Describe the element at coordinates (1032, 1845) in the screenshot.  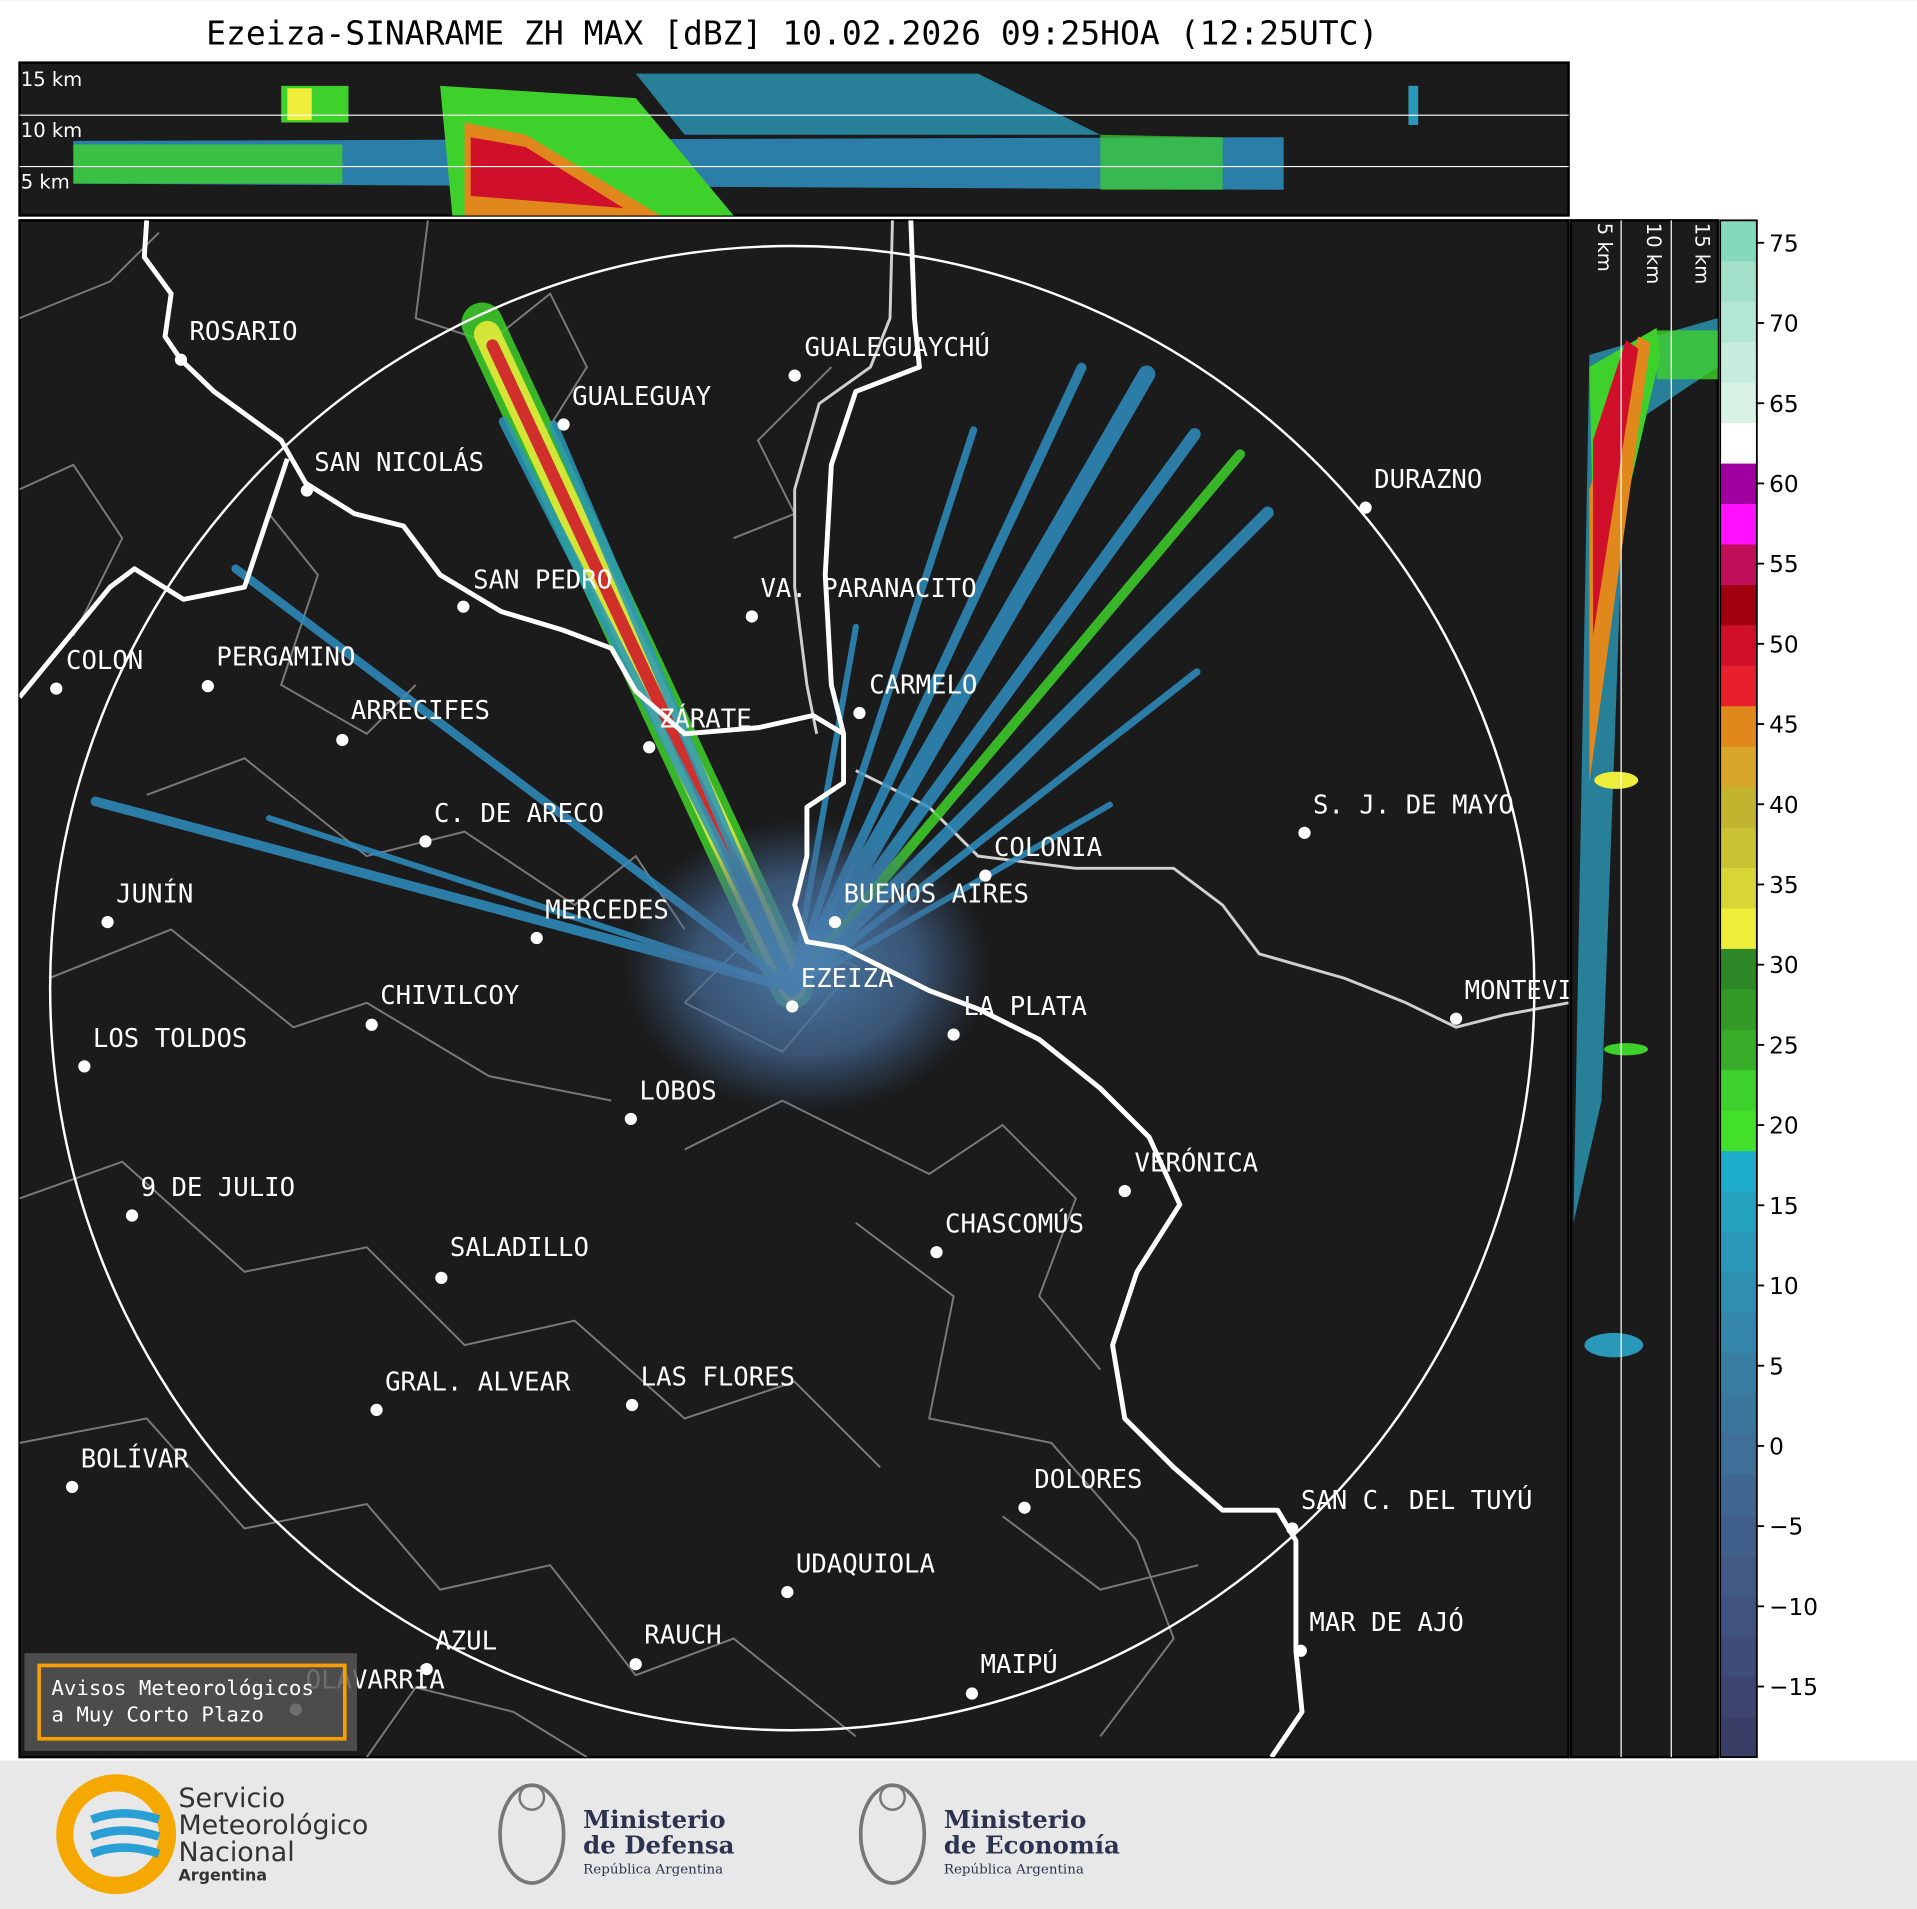
I see `logo-text: de Economía` at that location.